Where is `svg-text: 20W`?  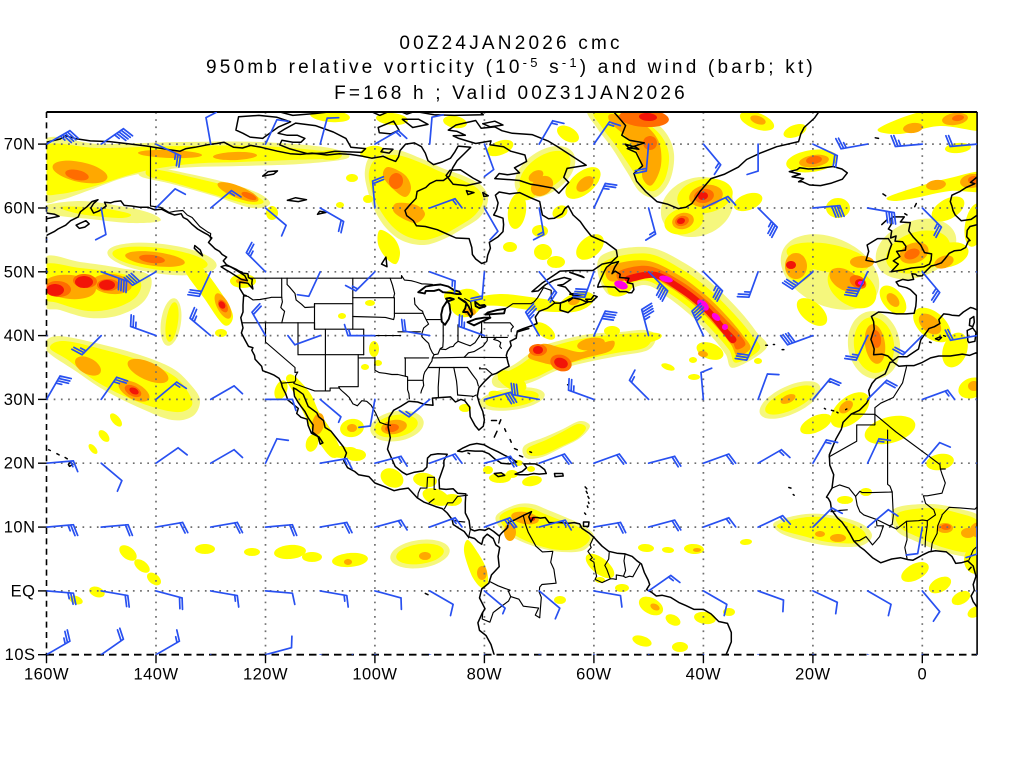 svg-text: 20W is located at coordinates (812, 675).